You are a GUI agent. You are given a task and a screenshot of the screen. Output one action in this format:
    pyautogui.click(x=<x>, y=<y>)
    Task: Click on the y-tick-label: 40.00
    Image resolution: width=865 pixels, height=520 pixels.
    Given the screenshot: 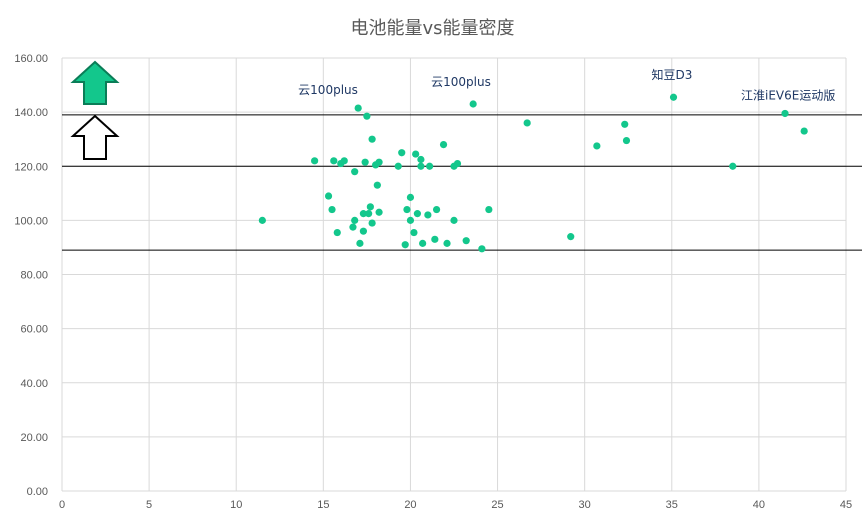 What is the action you would take?
    pyautogui.click(x=34, y=384)
    